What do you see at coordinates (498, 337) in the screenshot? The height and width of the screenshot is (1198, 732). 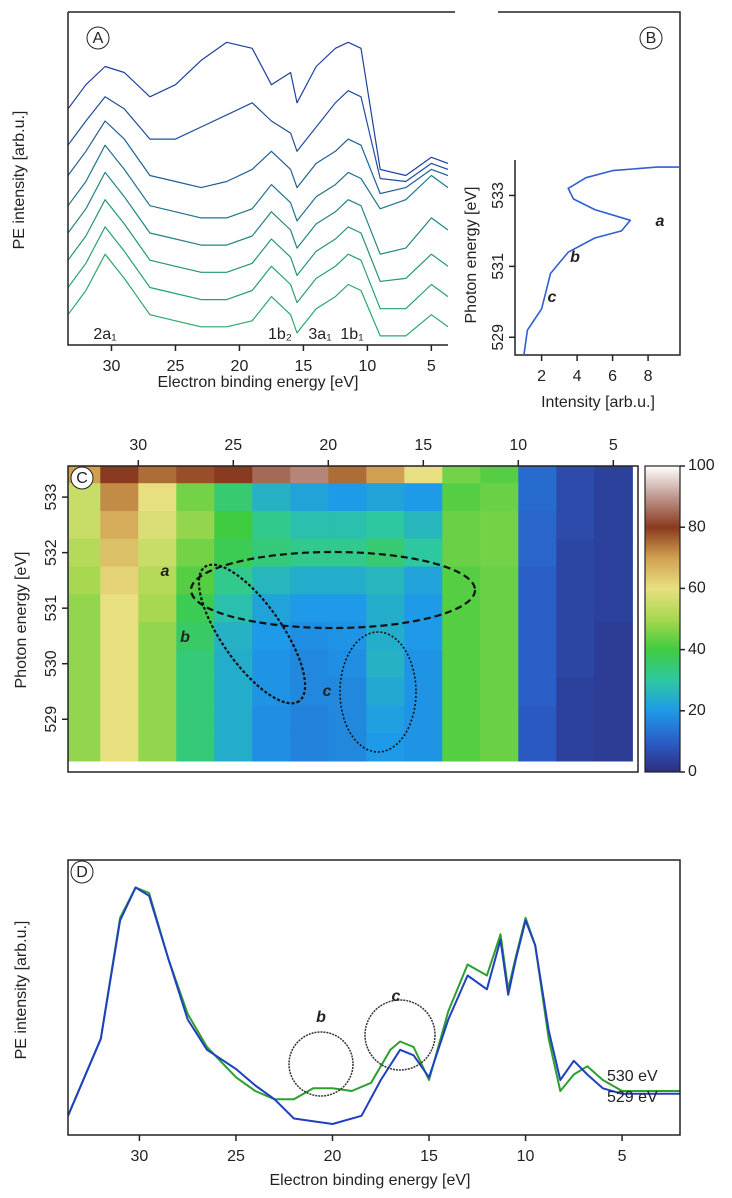 I see `y-tick-label: 529` at bounding box center [498, 337].